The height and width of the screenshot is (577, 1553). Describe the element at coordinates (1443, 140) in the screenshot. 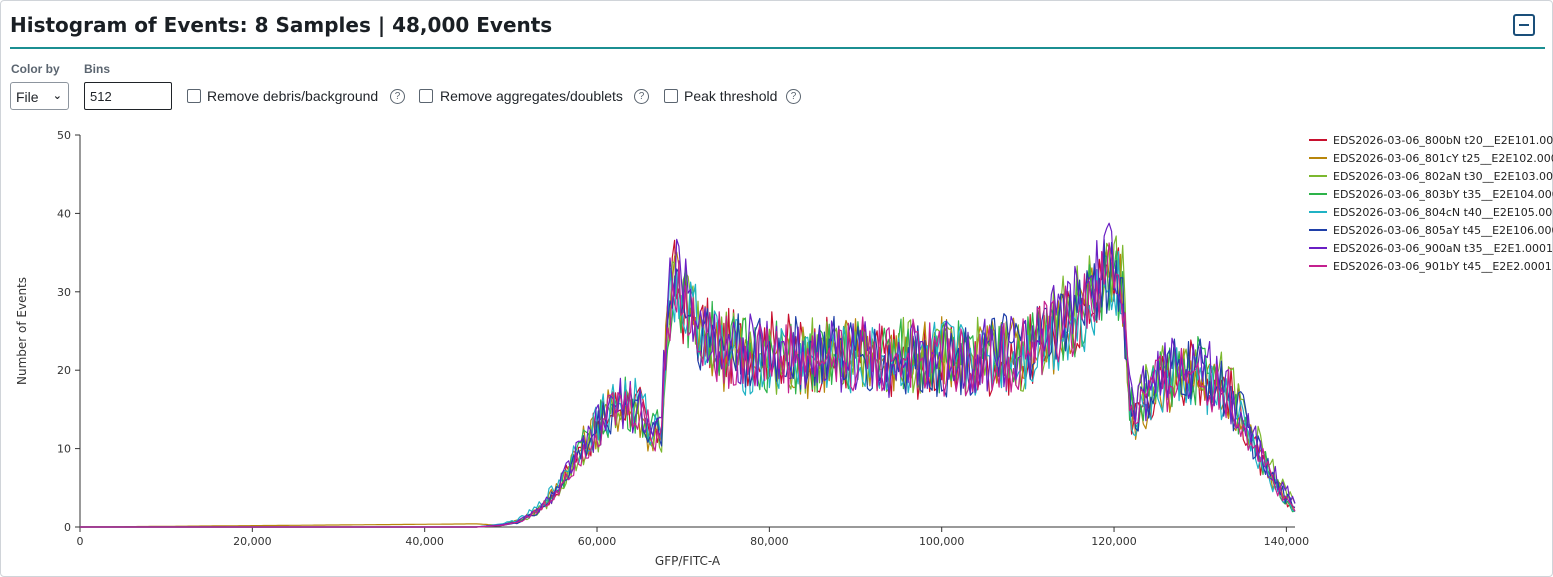

I see `legend-item: EDS2026-03-06_800bN t20__E2E101.0001` at that location.